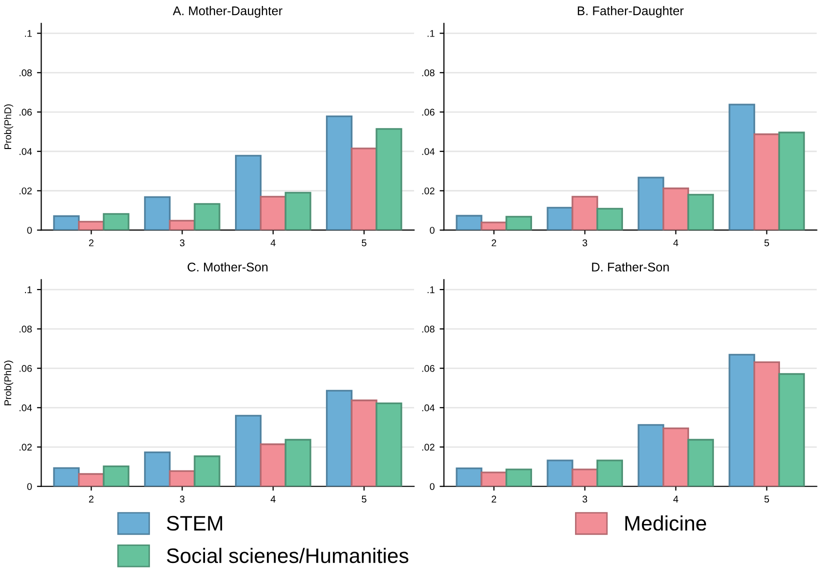 Image resolution: width=825 pixels, height=586 pixels. Describe the element at coordinates (227, 12) in the screenshot. I see `chart-title: A. Mother-Daughter` at that location.